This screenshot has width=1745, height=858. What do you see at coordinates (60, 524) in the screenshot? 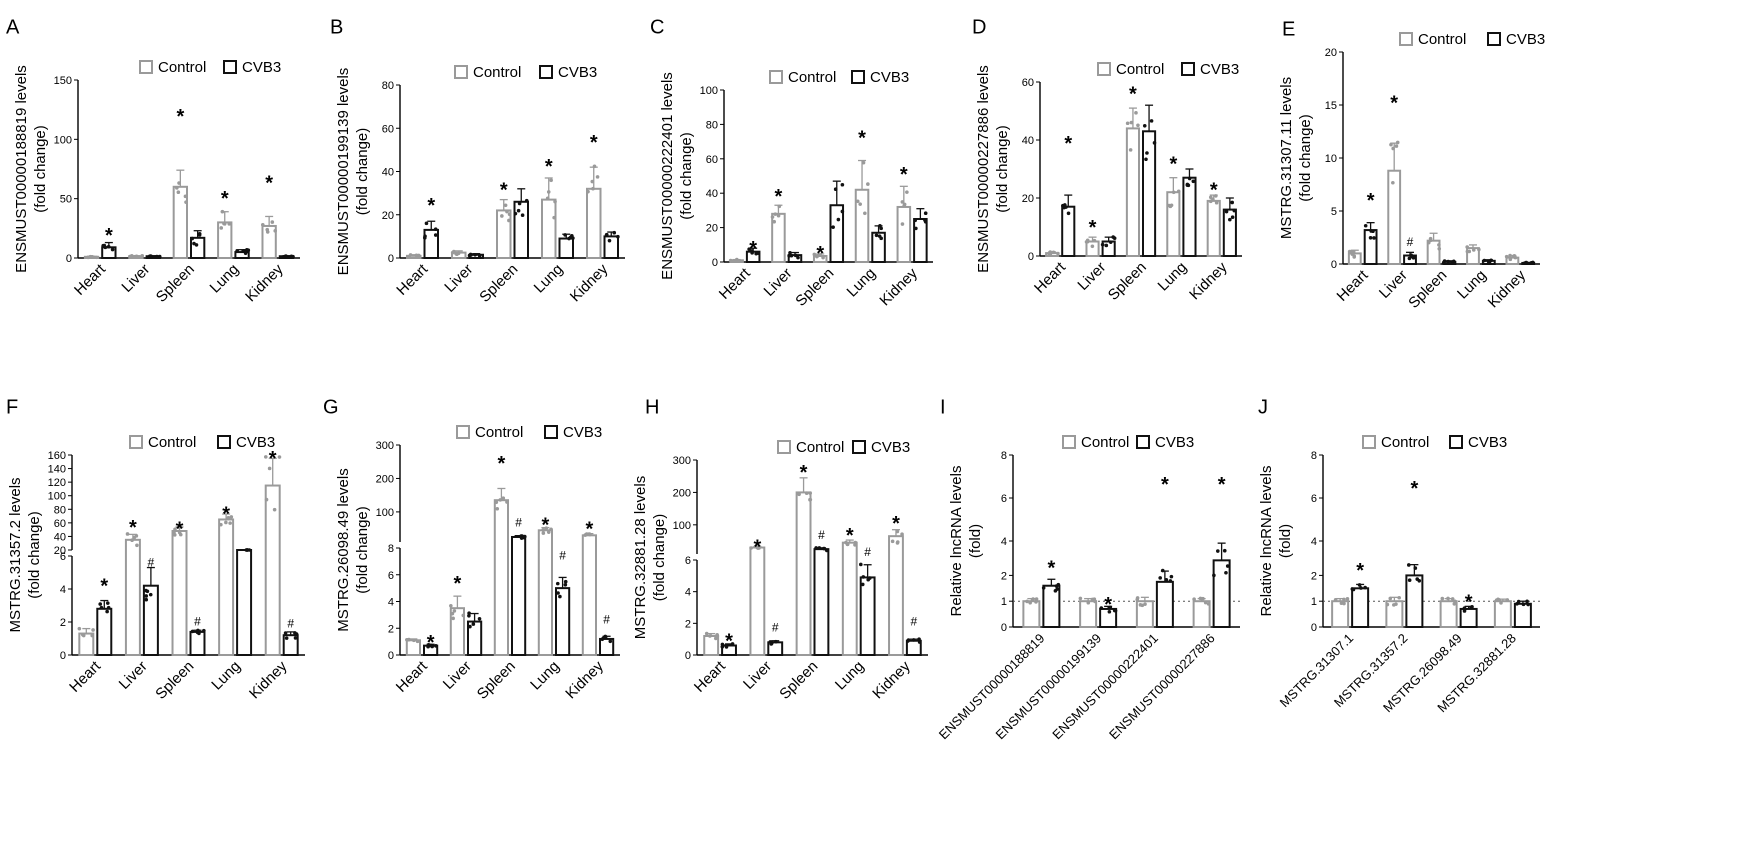
I see `y-tick-label: 60` at bounding box center [60, 524].